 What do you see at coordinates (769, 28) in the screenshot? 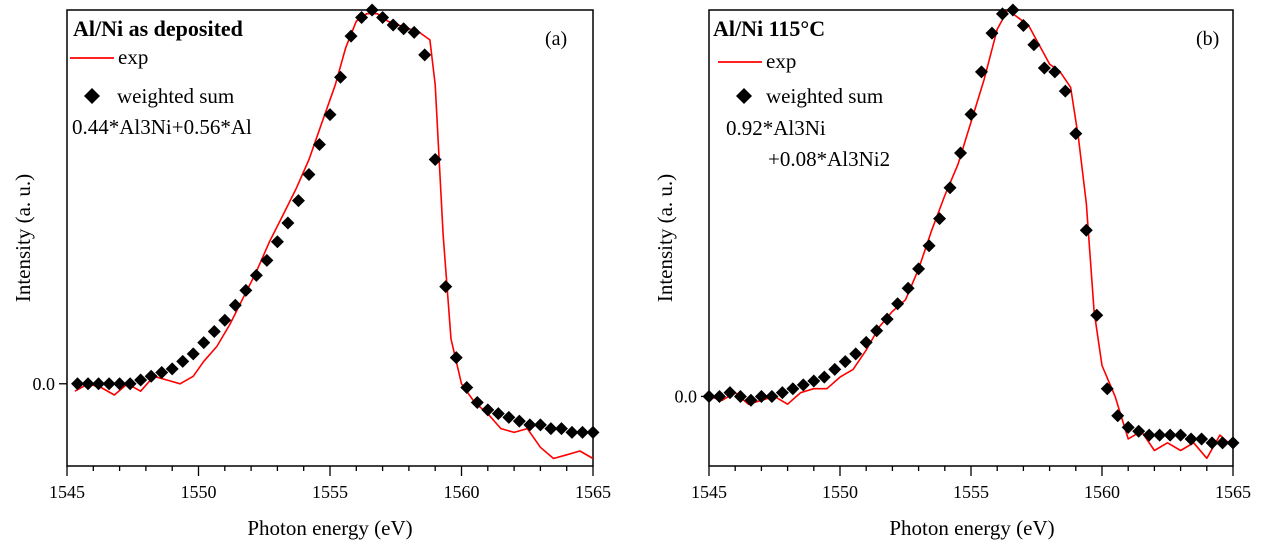
I see `chart-title: Al/Ni 115°C` at bounding box center [769, 28].